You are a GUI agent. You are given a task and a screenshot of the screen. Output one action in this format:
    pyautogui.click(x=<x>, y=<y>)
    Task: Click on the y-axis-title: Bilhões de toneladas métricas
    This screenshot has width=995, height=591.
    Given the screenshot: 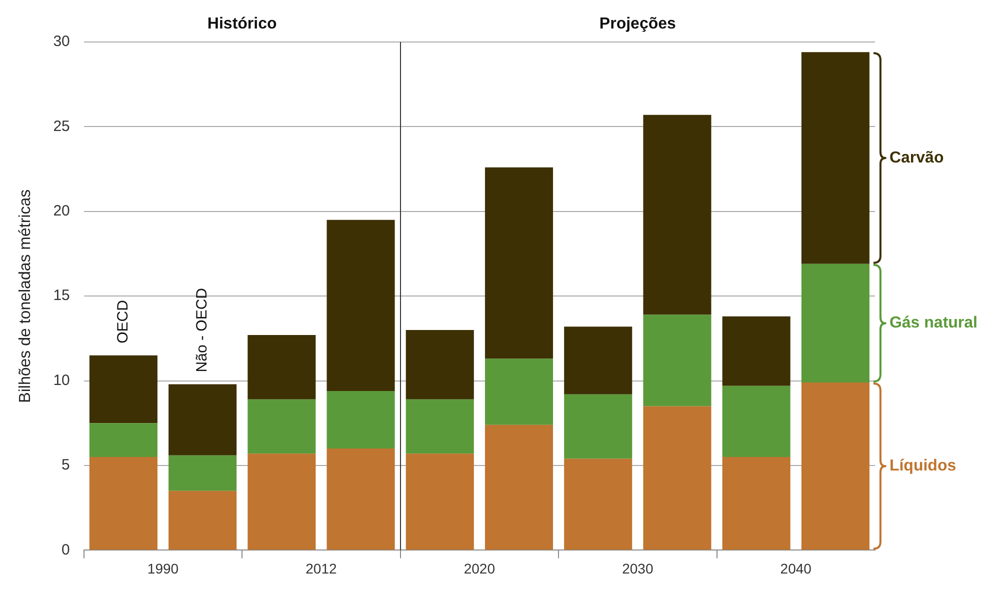 What is the action you would take?
    pyautogui.click(x=25, y=296)
    